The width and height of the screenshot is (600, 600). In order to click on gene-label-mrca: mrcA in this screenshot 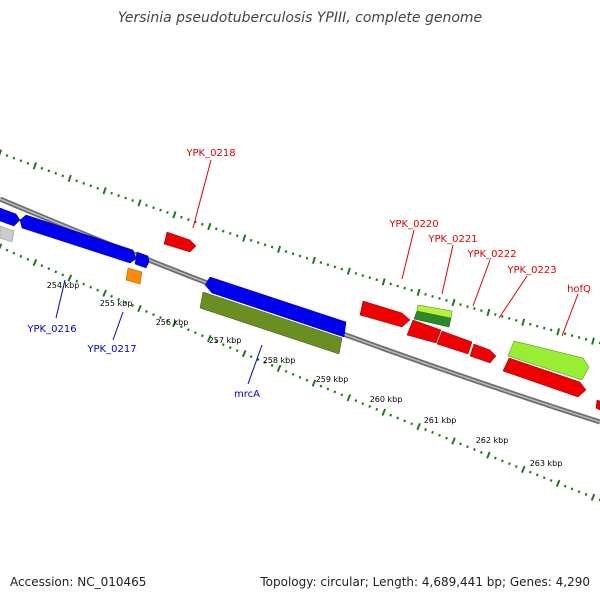, I will do `click(247, 394)`.